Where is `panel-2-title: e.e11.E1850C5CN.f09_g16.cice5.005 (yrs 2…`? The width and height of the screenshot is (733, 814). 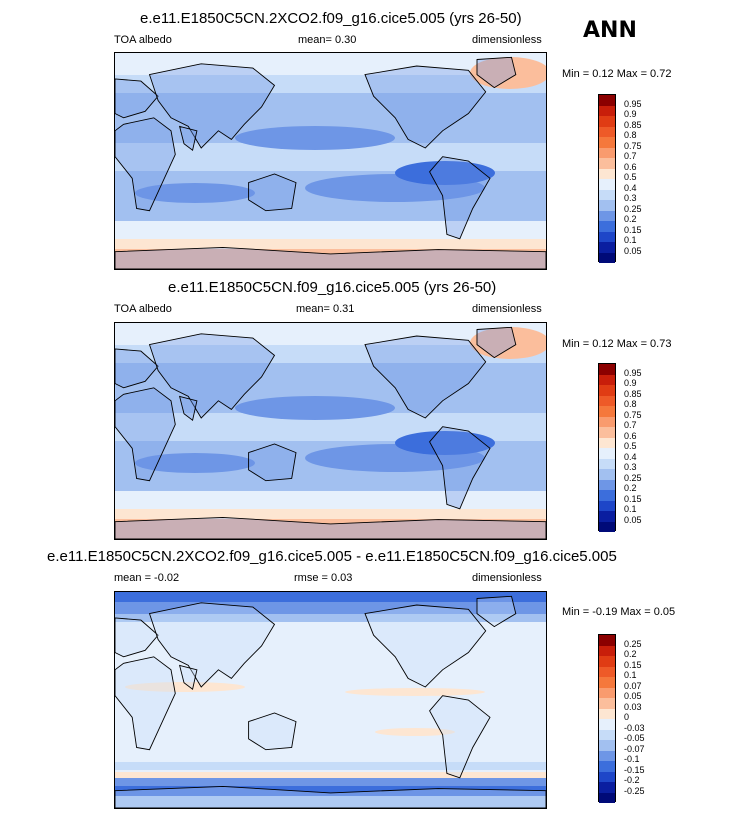
panel-2-title: e.e11.E1850C5CN.f09_g16.cice5.005 (yrs 2… is located at coordinates (332, 287).